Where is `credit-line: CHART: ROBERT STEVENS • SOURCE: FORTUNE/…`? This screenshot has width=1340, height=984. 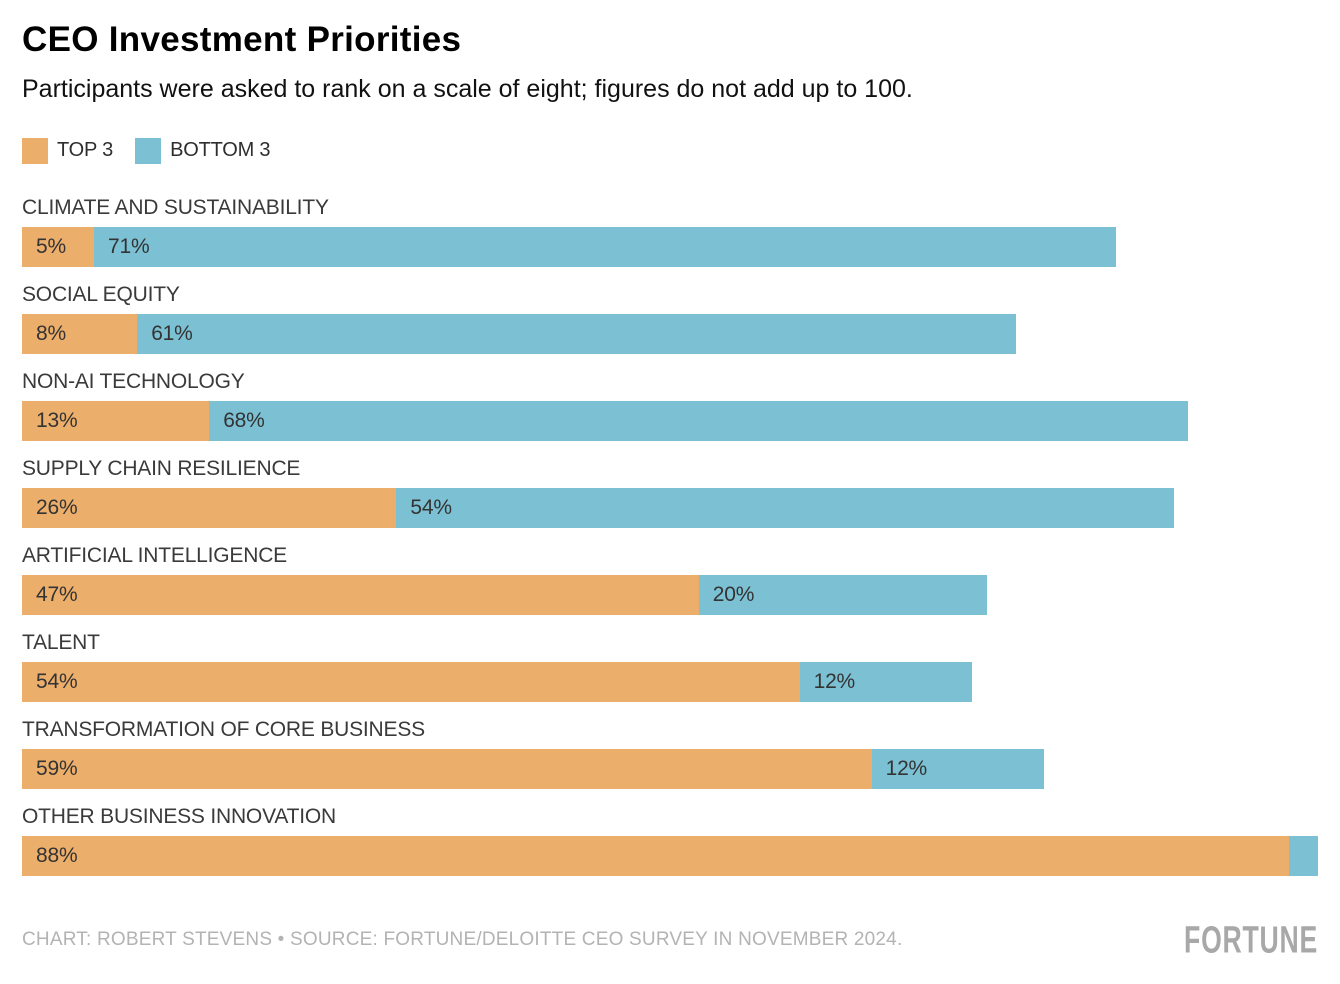 credit-line: CHART: ROBERT STEVENS • SOURCE: FORTUNE/… is located at coordinates (462, 939).